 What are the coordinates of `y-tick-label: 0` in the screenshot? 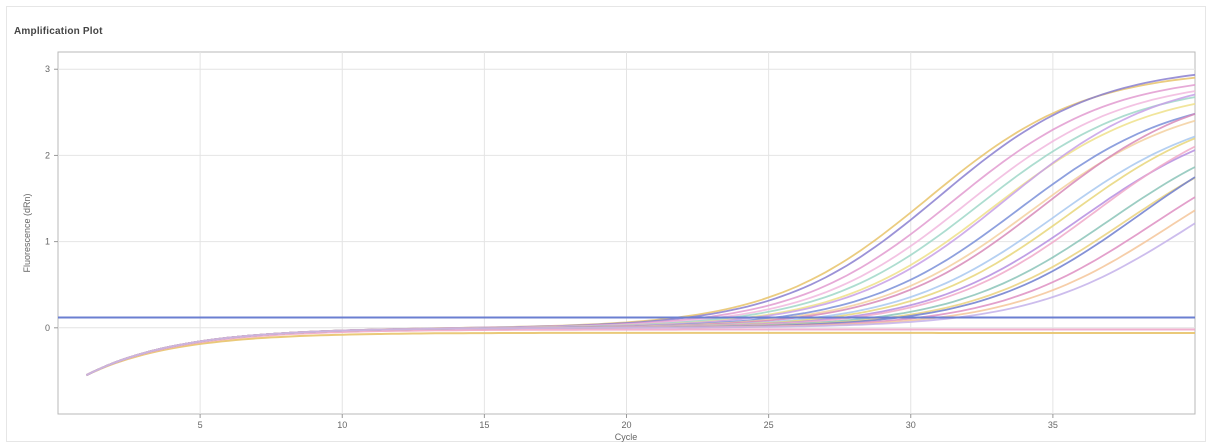 It's located at (47, 328).